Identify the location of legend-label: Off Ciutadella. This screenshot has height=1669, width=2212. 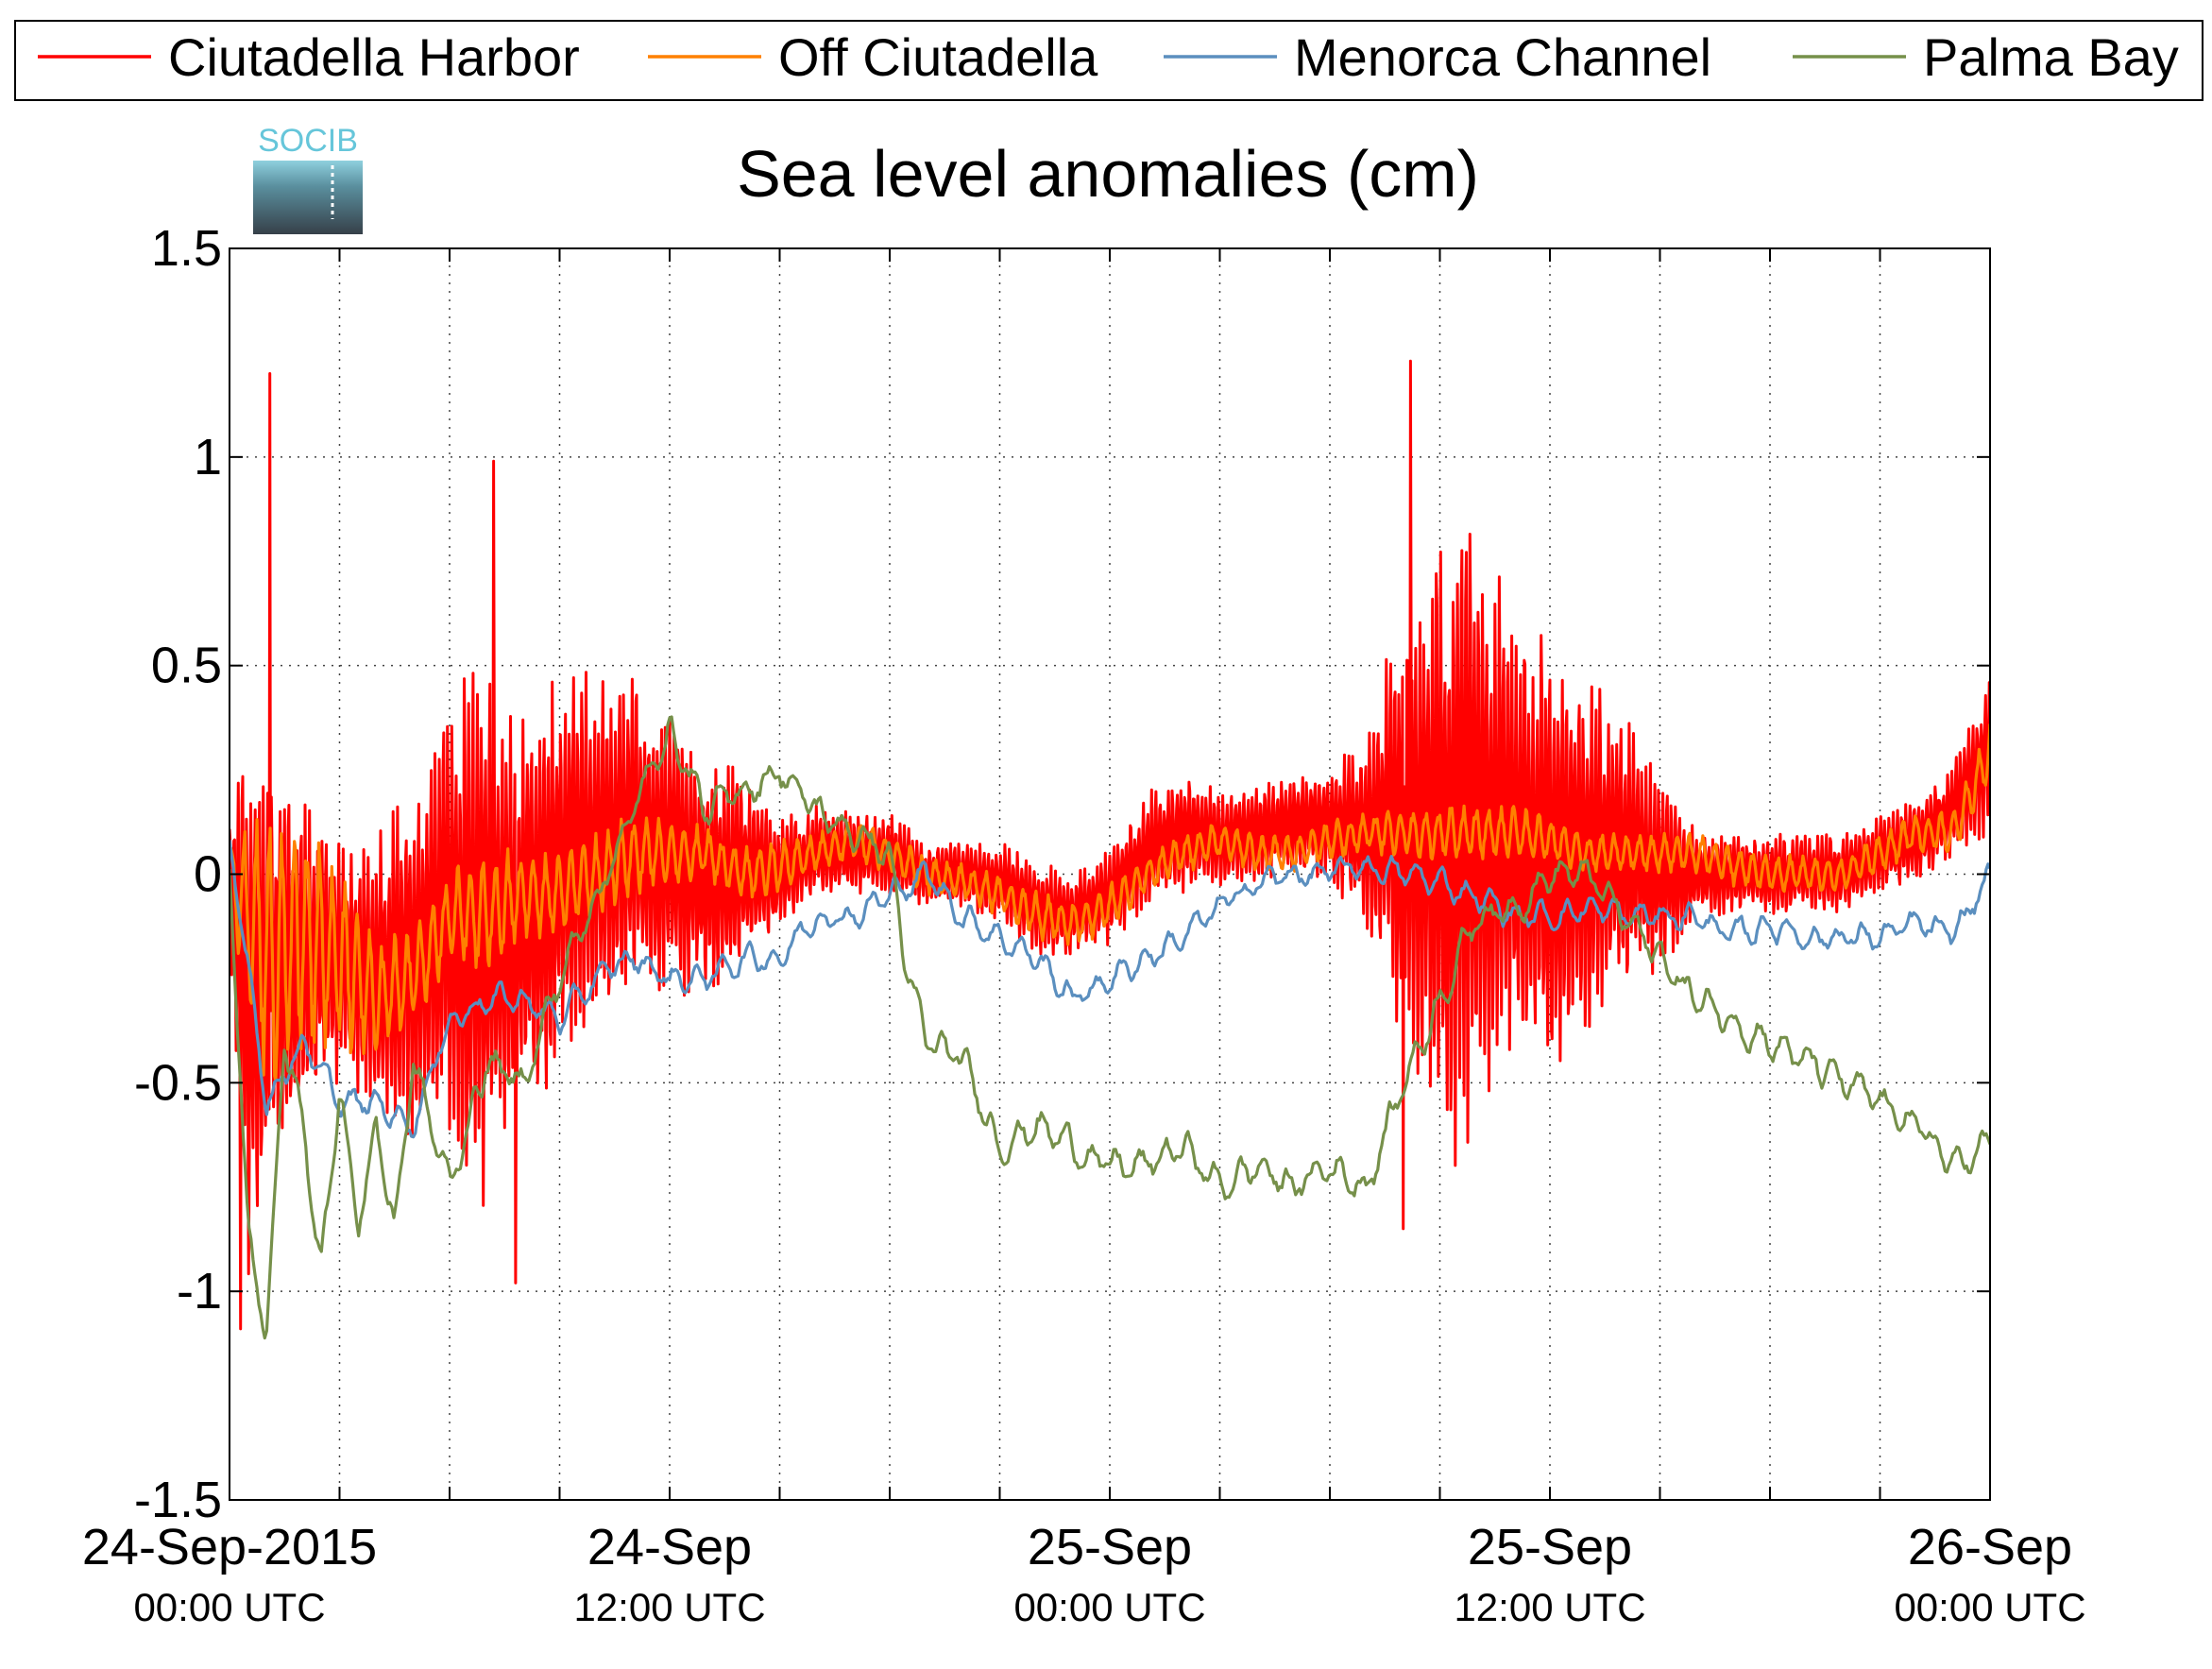
(938, 57).